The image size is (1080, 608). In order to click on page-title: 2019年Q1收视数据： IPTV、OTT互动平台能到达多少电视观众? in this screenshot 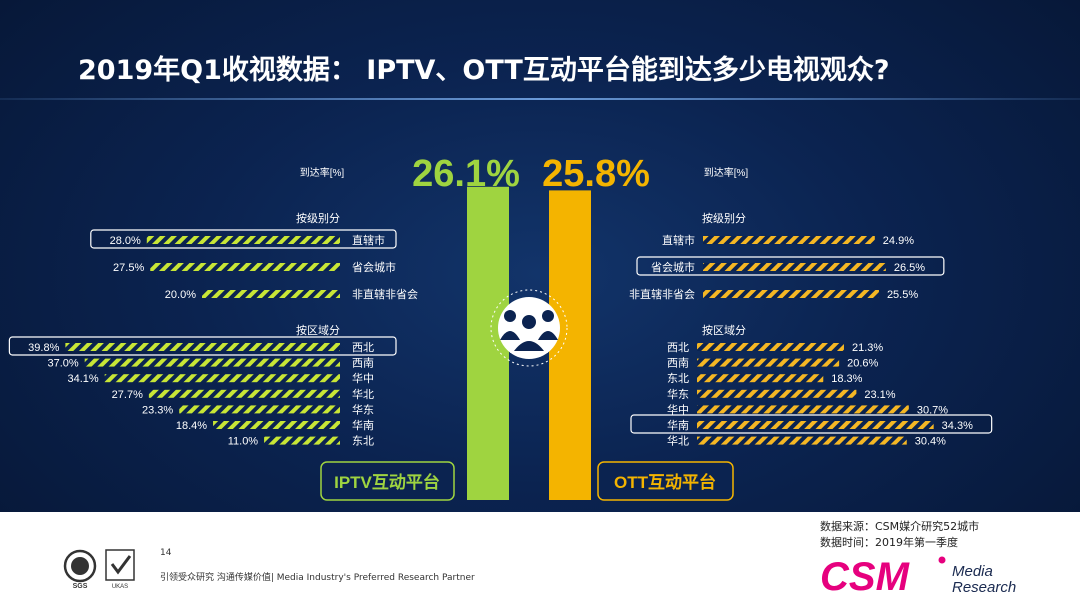, I will do `click(484, 70)`.